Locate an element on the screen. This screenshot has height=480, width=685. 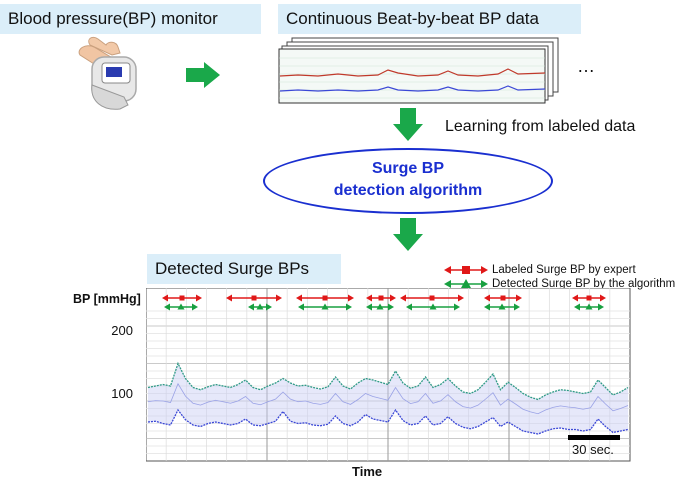
legend-algorithm-text: Detected Surge BP by the algorithm is located at coordinates (584, 284).